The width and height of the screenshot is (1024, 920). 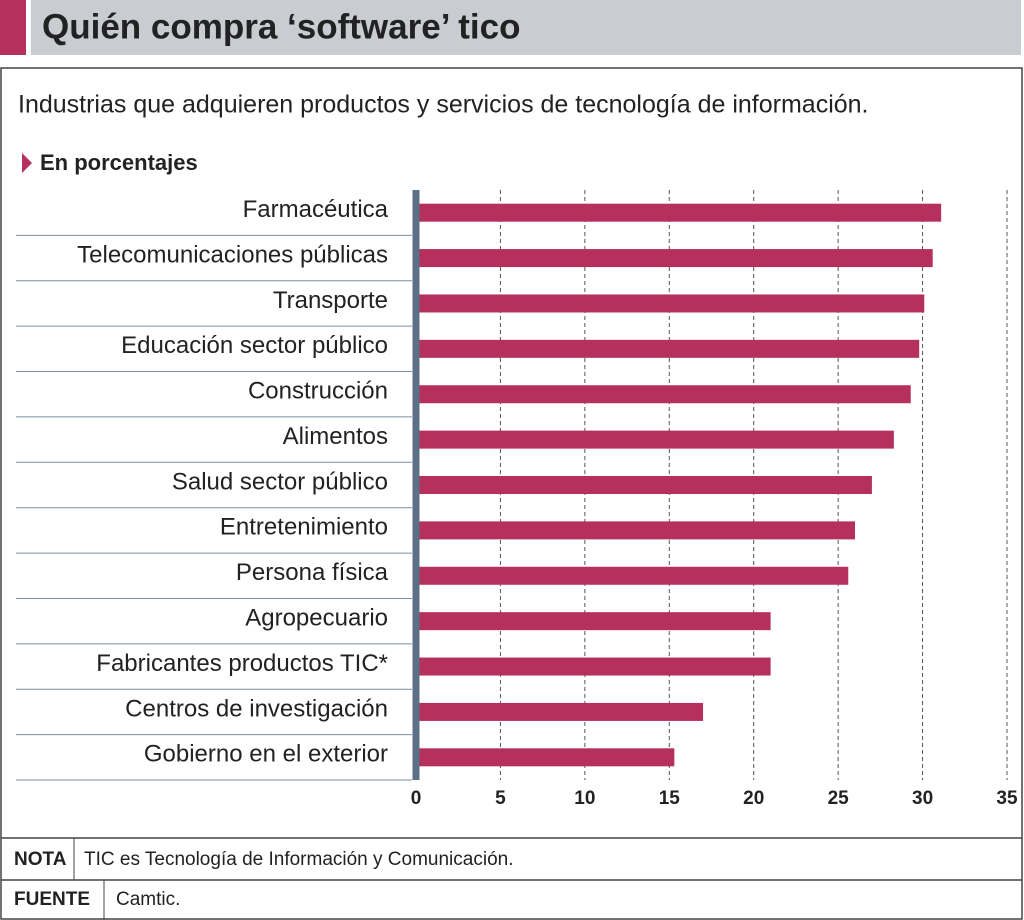 What do you see at coordinates (922, 798) in the screenshot?
I see `x-tick-label: 30` at bounding box center [922, 798].